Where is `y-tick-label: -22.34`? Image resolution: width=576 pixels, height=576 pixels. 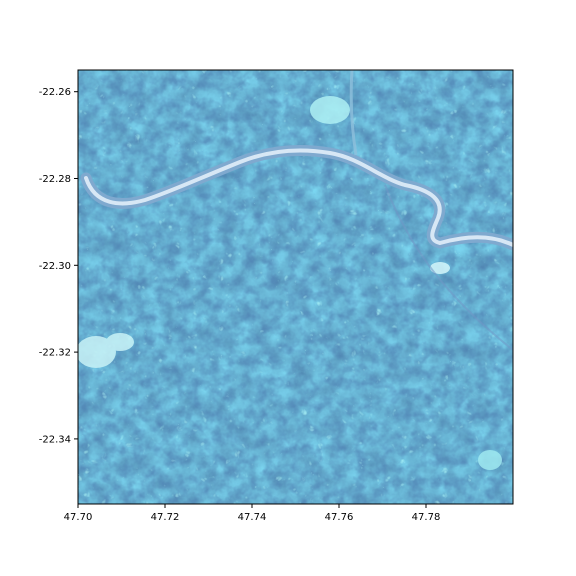 y-tick-label: -22.34 is located at coordinates (55, 439).